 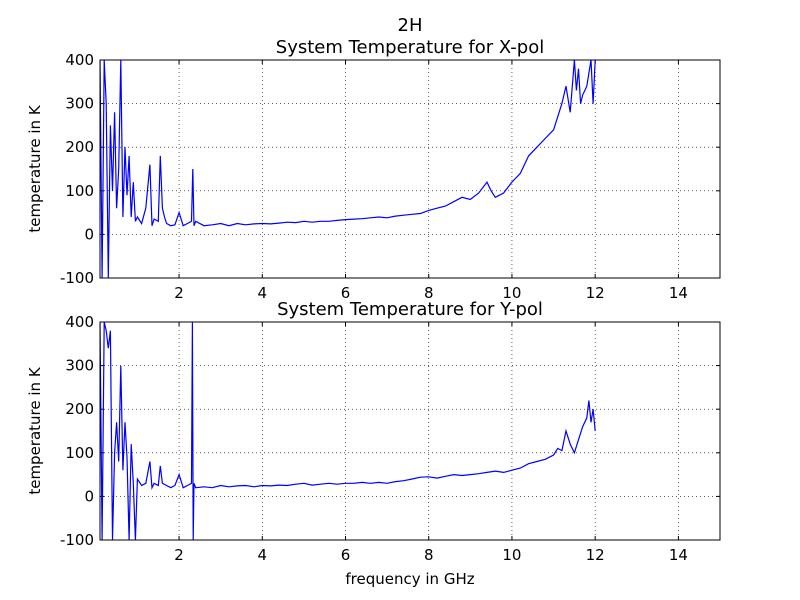 What do you see at coordinates (77, 540) in the screenshot?
I see `y-pol-ytick-label: -100` at bounding box center [77, 540].